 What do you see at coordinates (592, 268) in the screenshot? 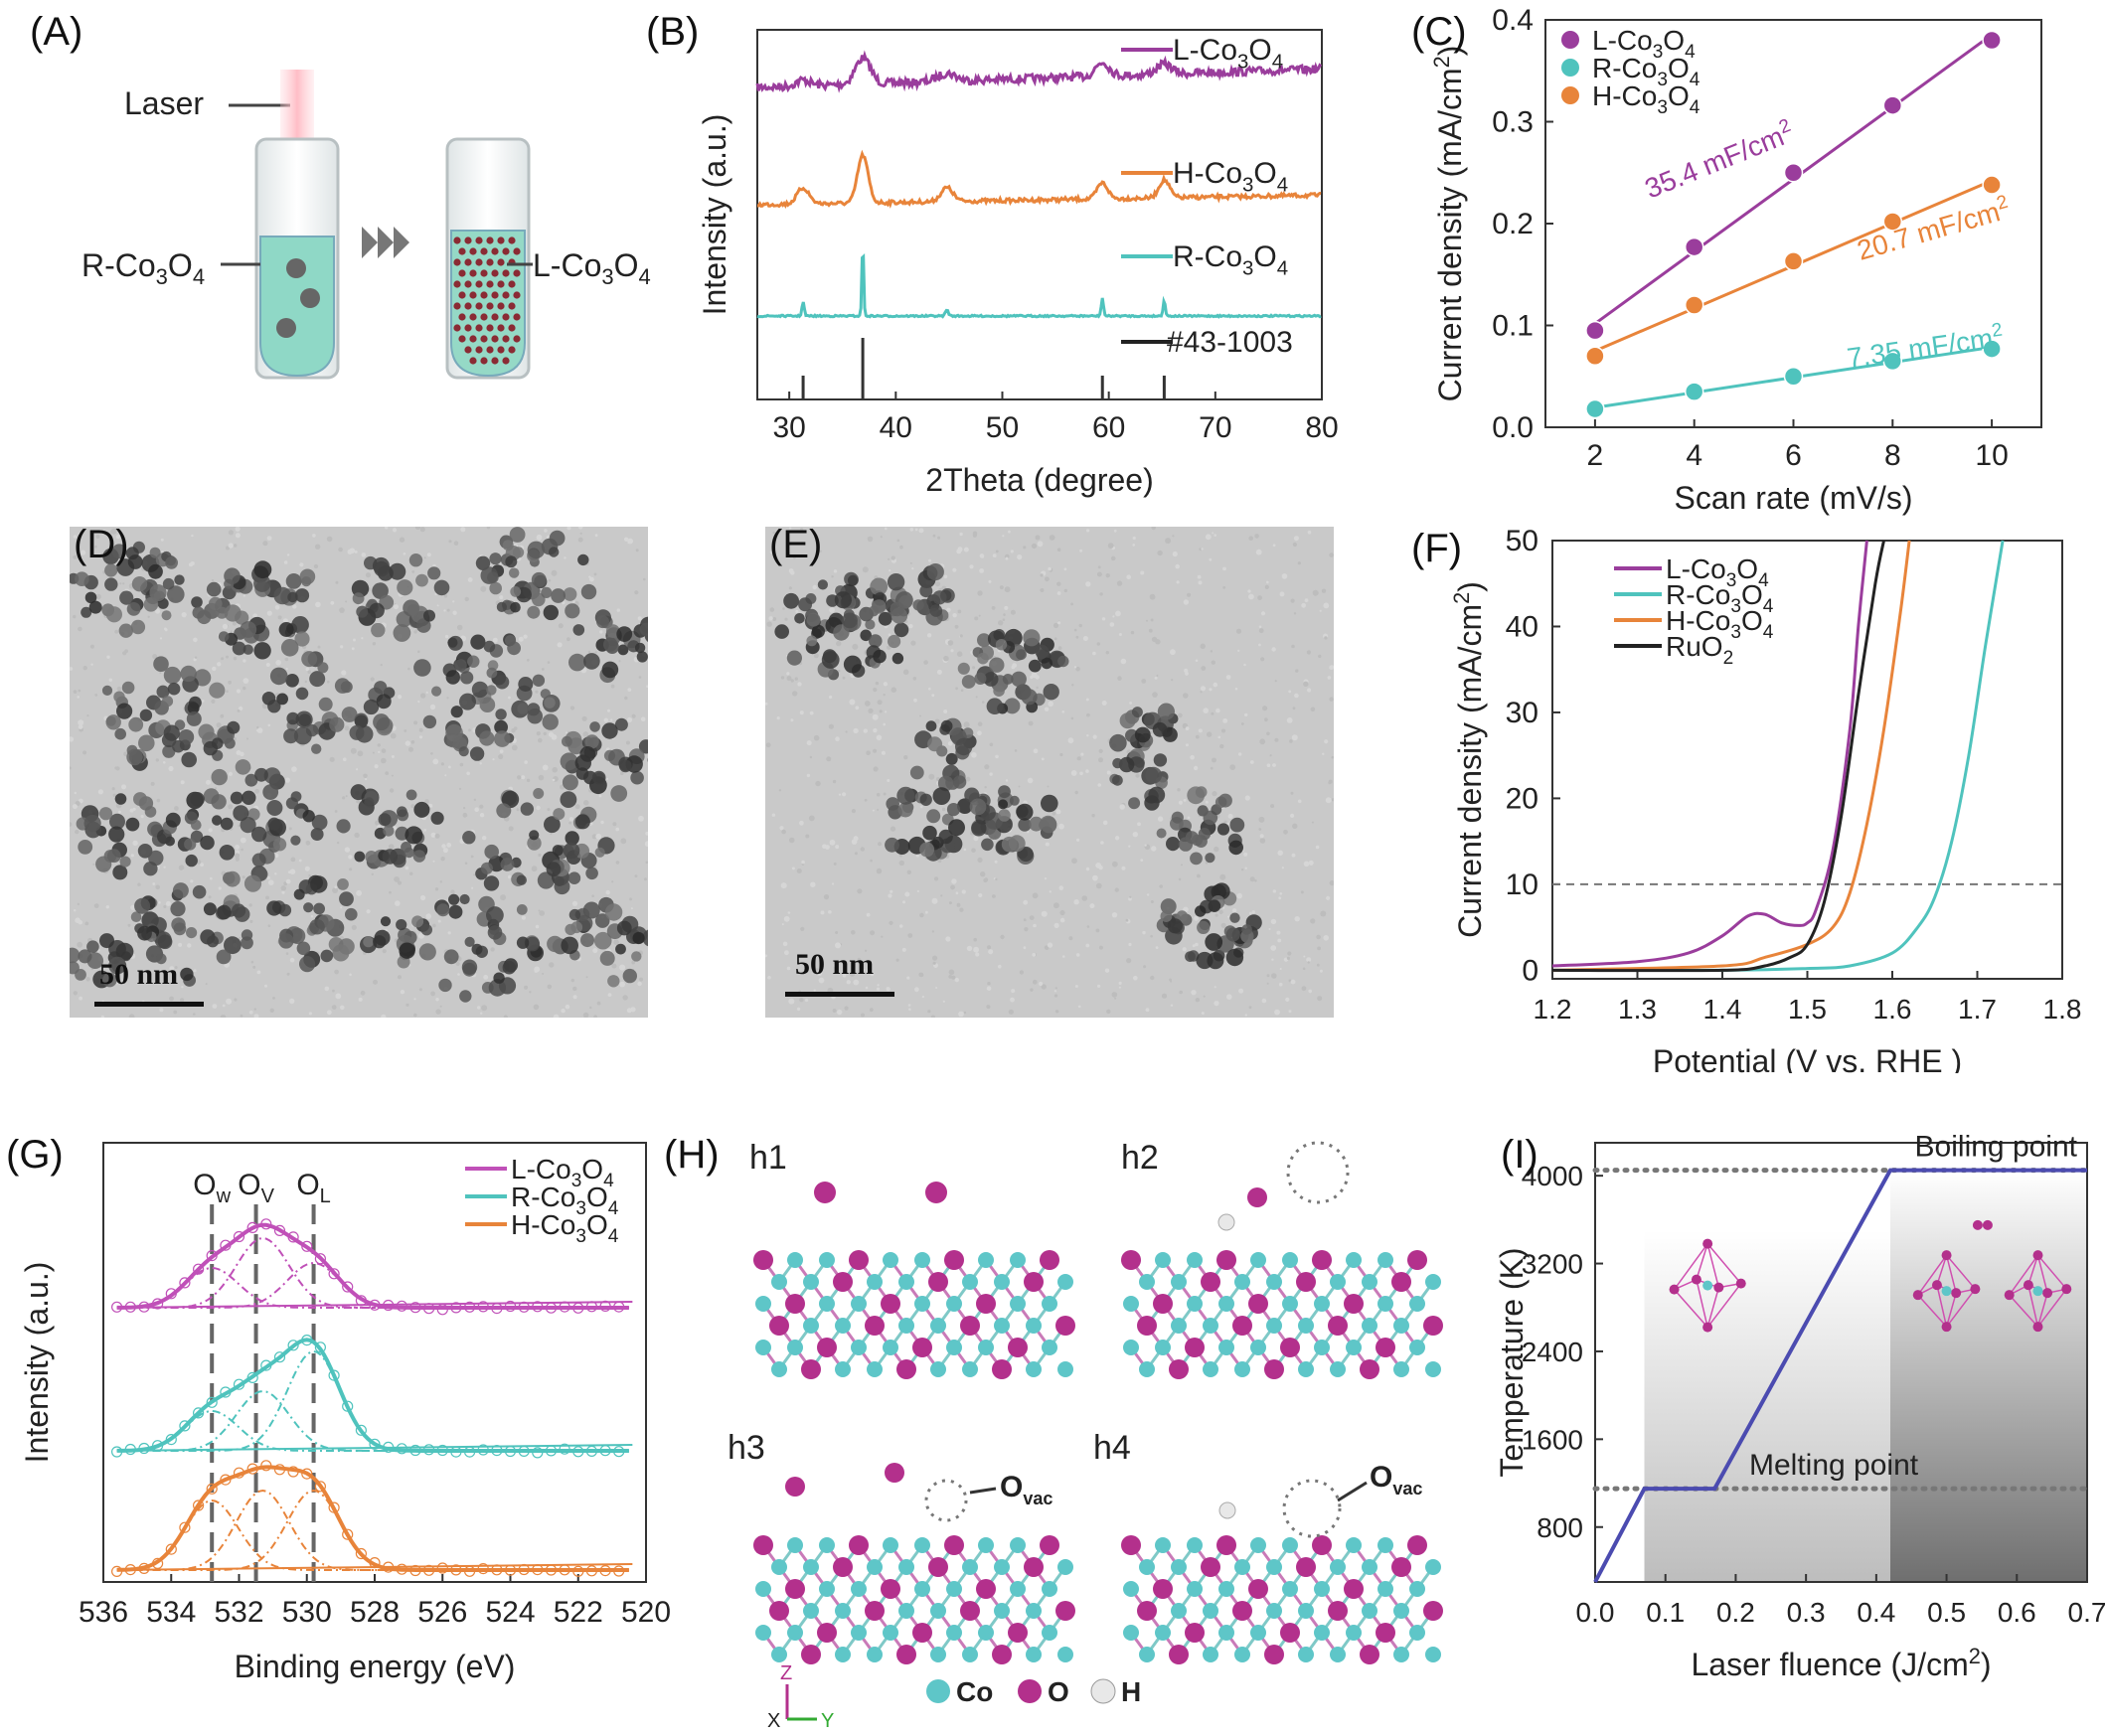
I see `tube-right-label: L-Co3O4` at bounding box center [592, 268].